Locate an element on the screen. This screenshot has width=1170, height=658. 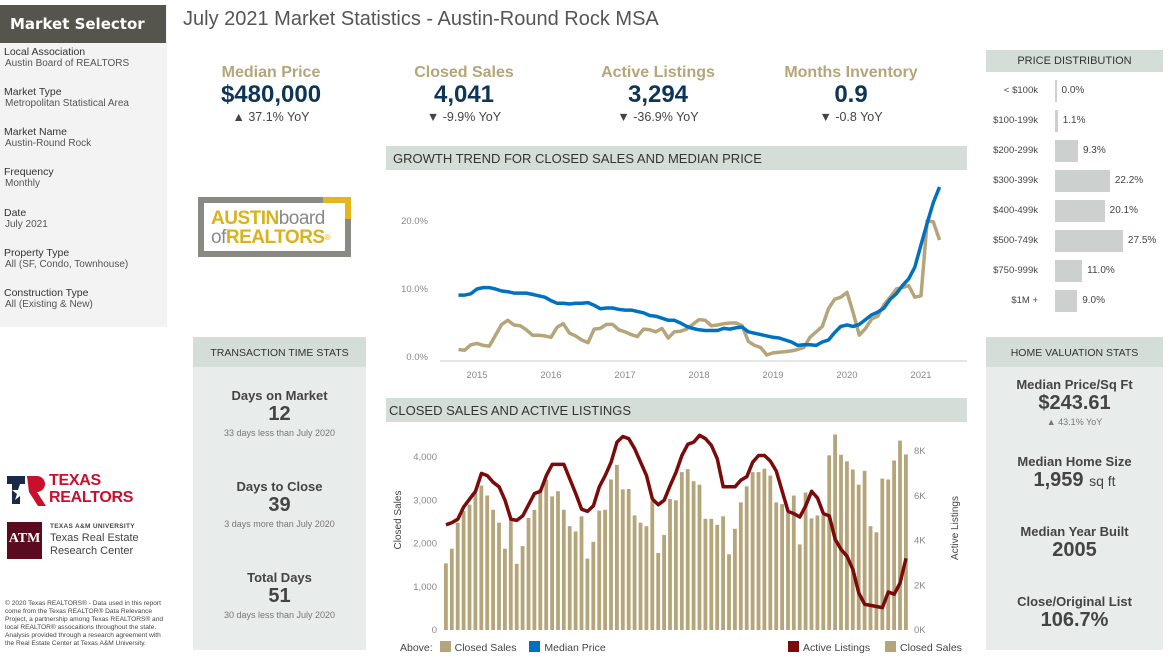
y-tick-label: 2,000 is located at coordinates (425, 544).